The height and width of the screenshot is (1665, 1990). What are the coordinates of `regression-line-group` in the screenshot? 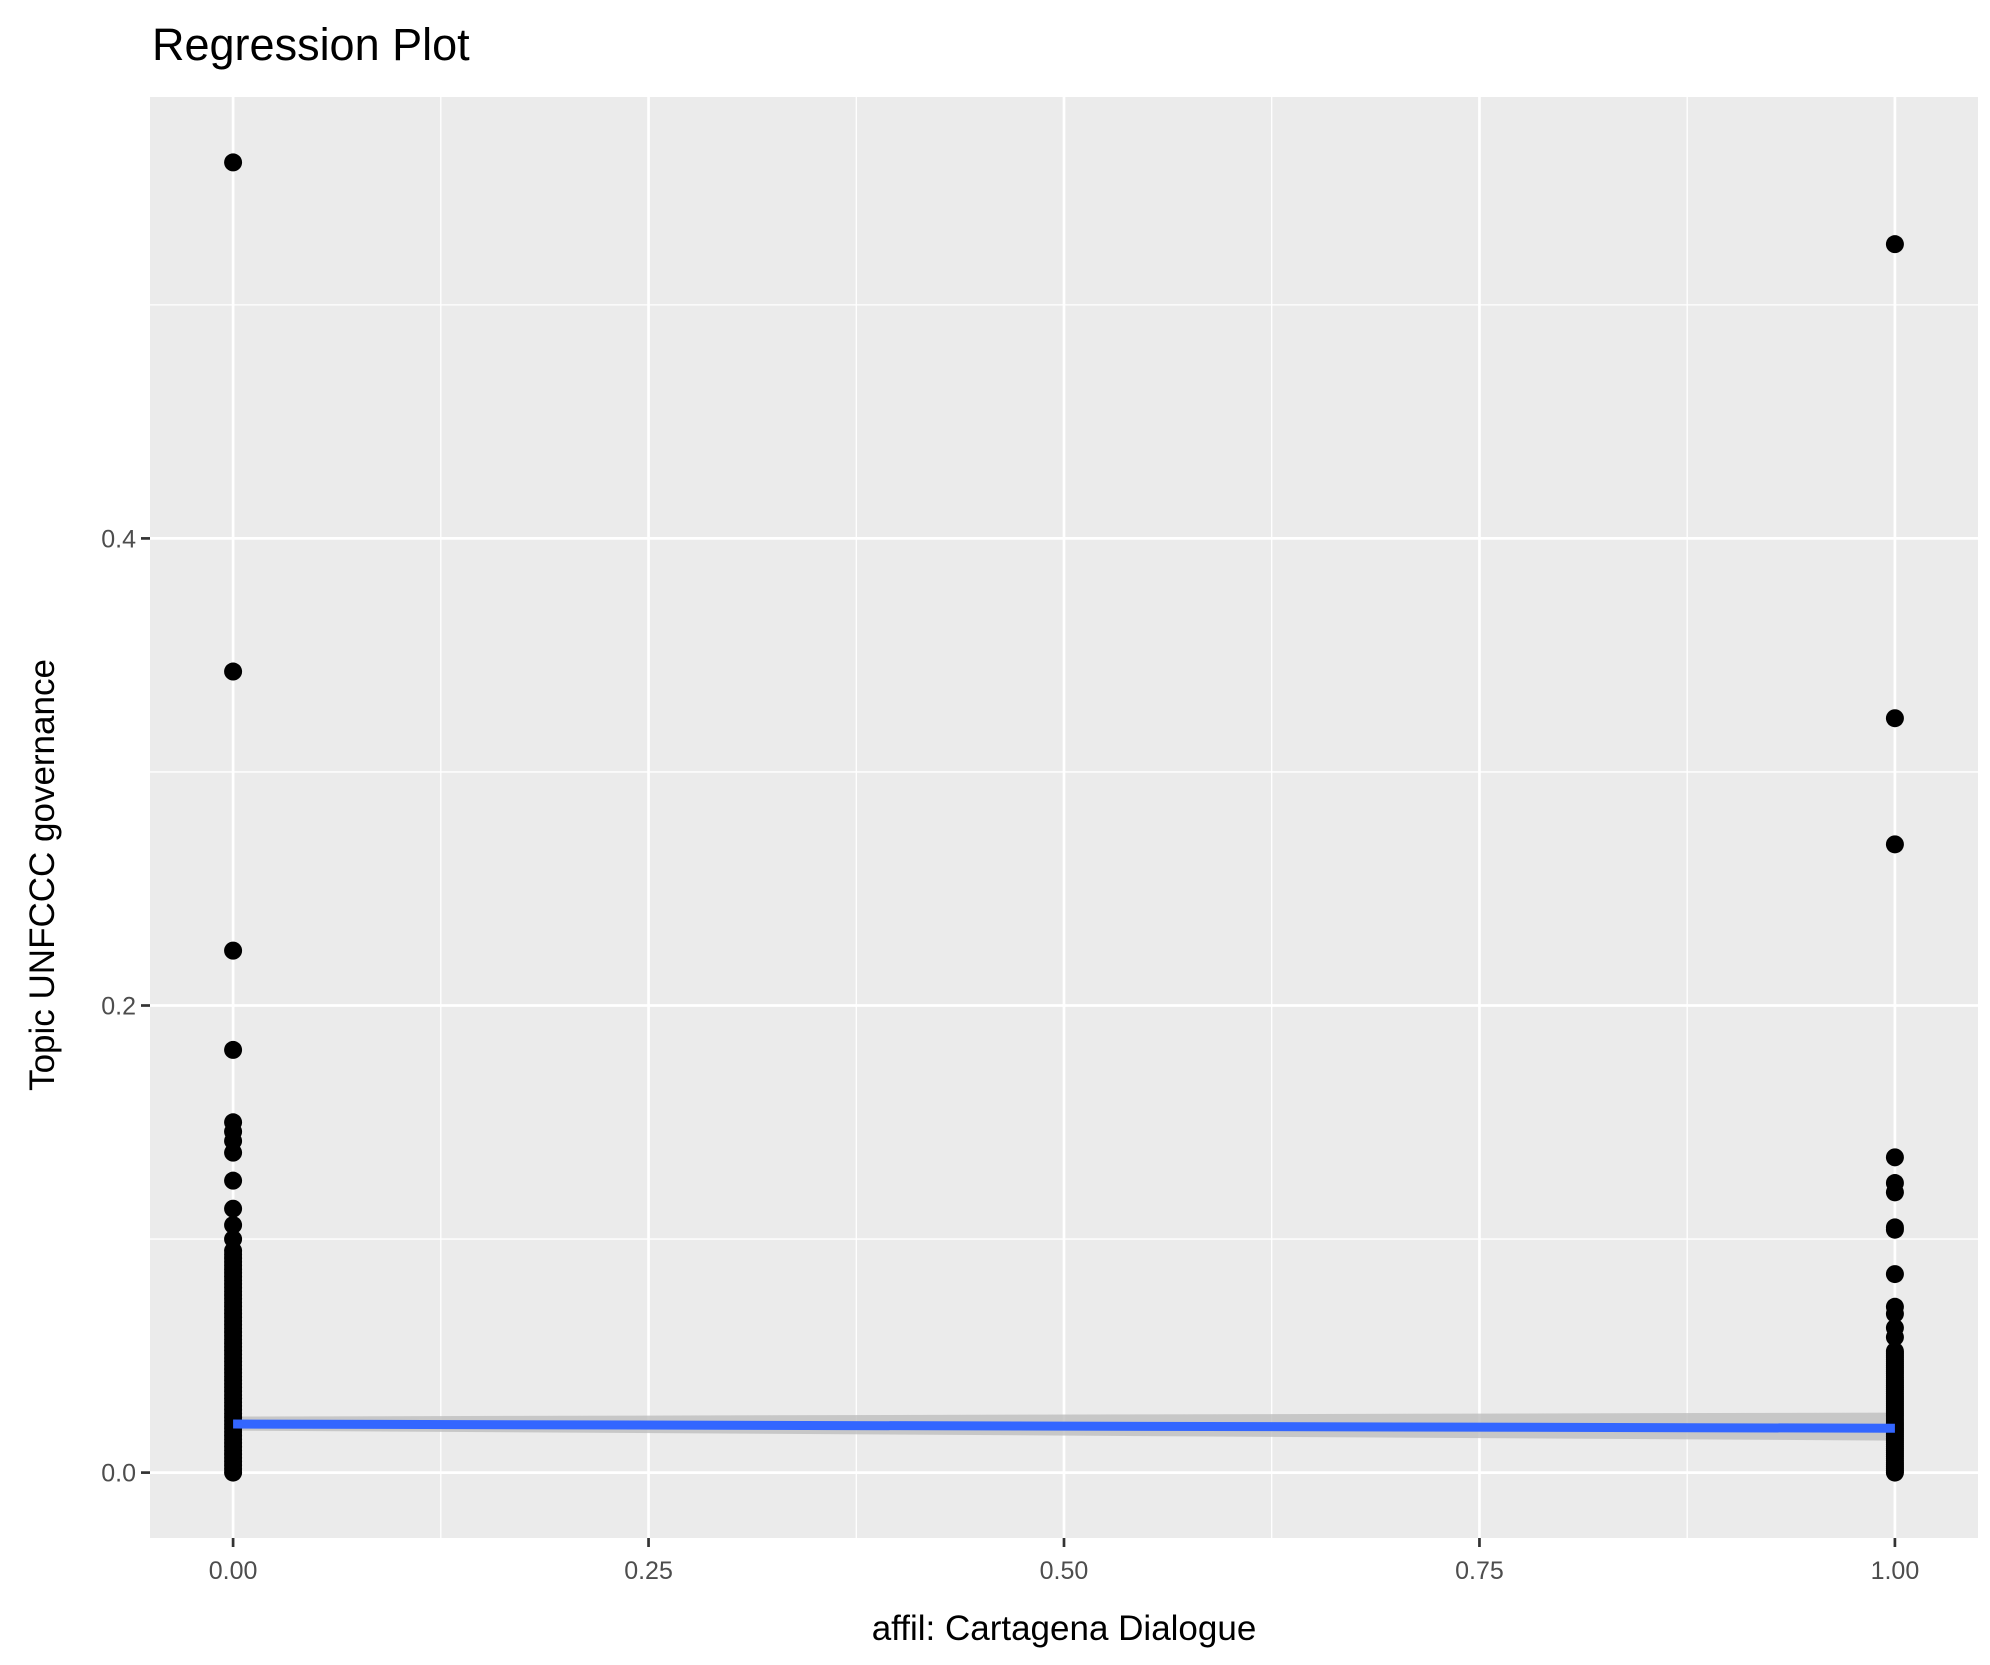 It's located at (1064, 1426).